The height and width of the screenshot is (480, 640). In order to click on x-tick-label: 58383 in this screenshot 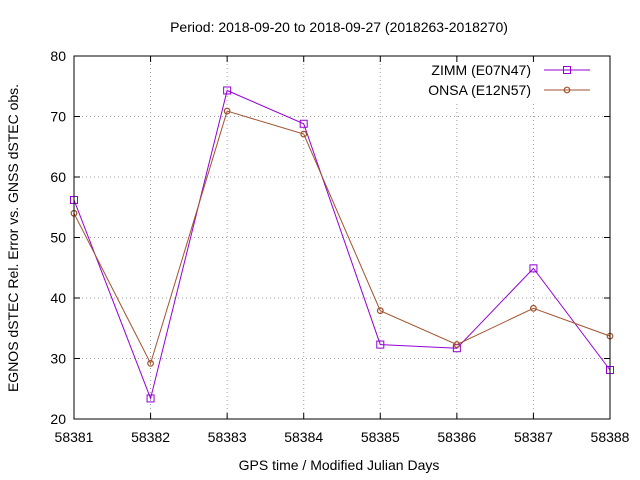, I will do `click(227, 437)`.